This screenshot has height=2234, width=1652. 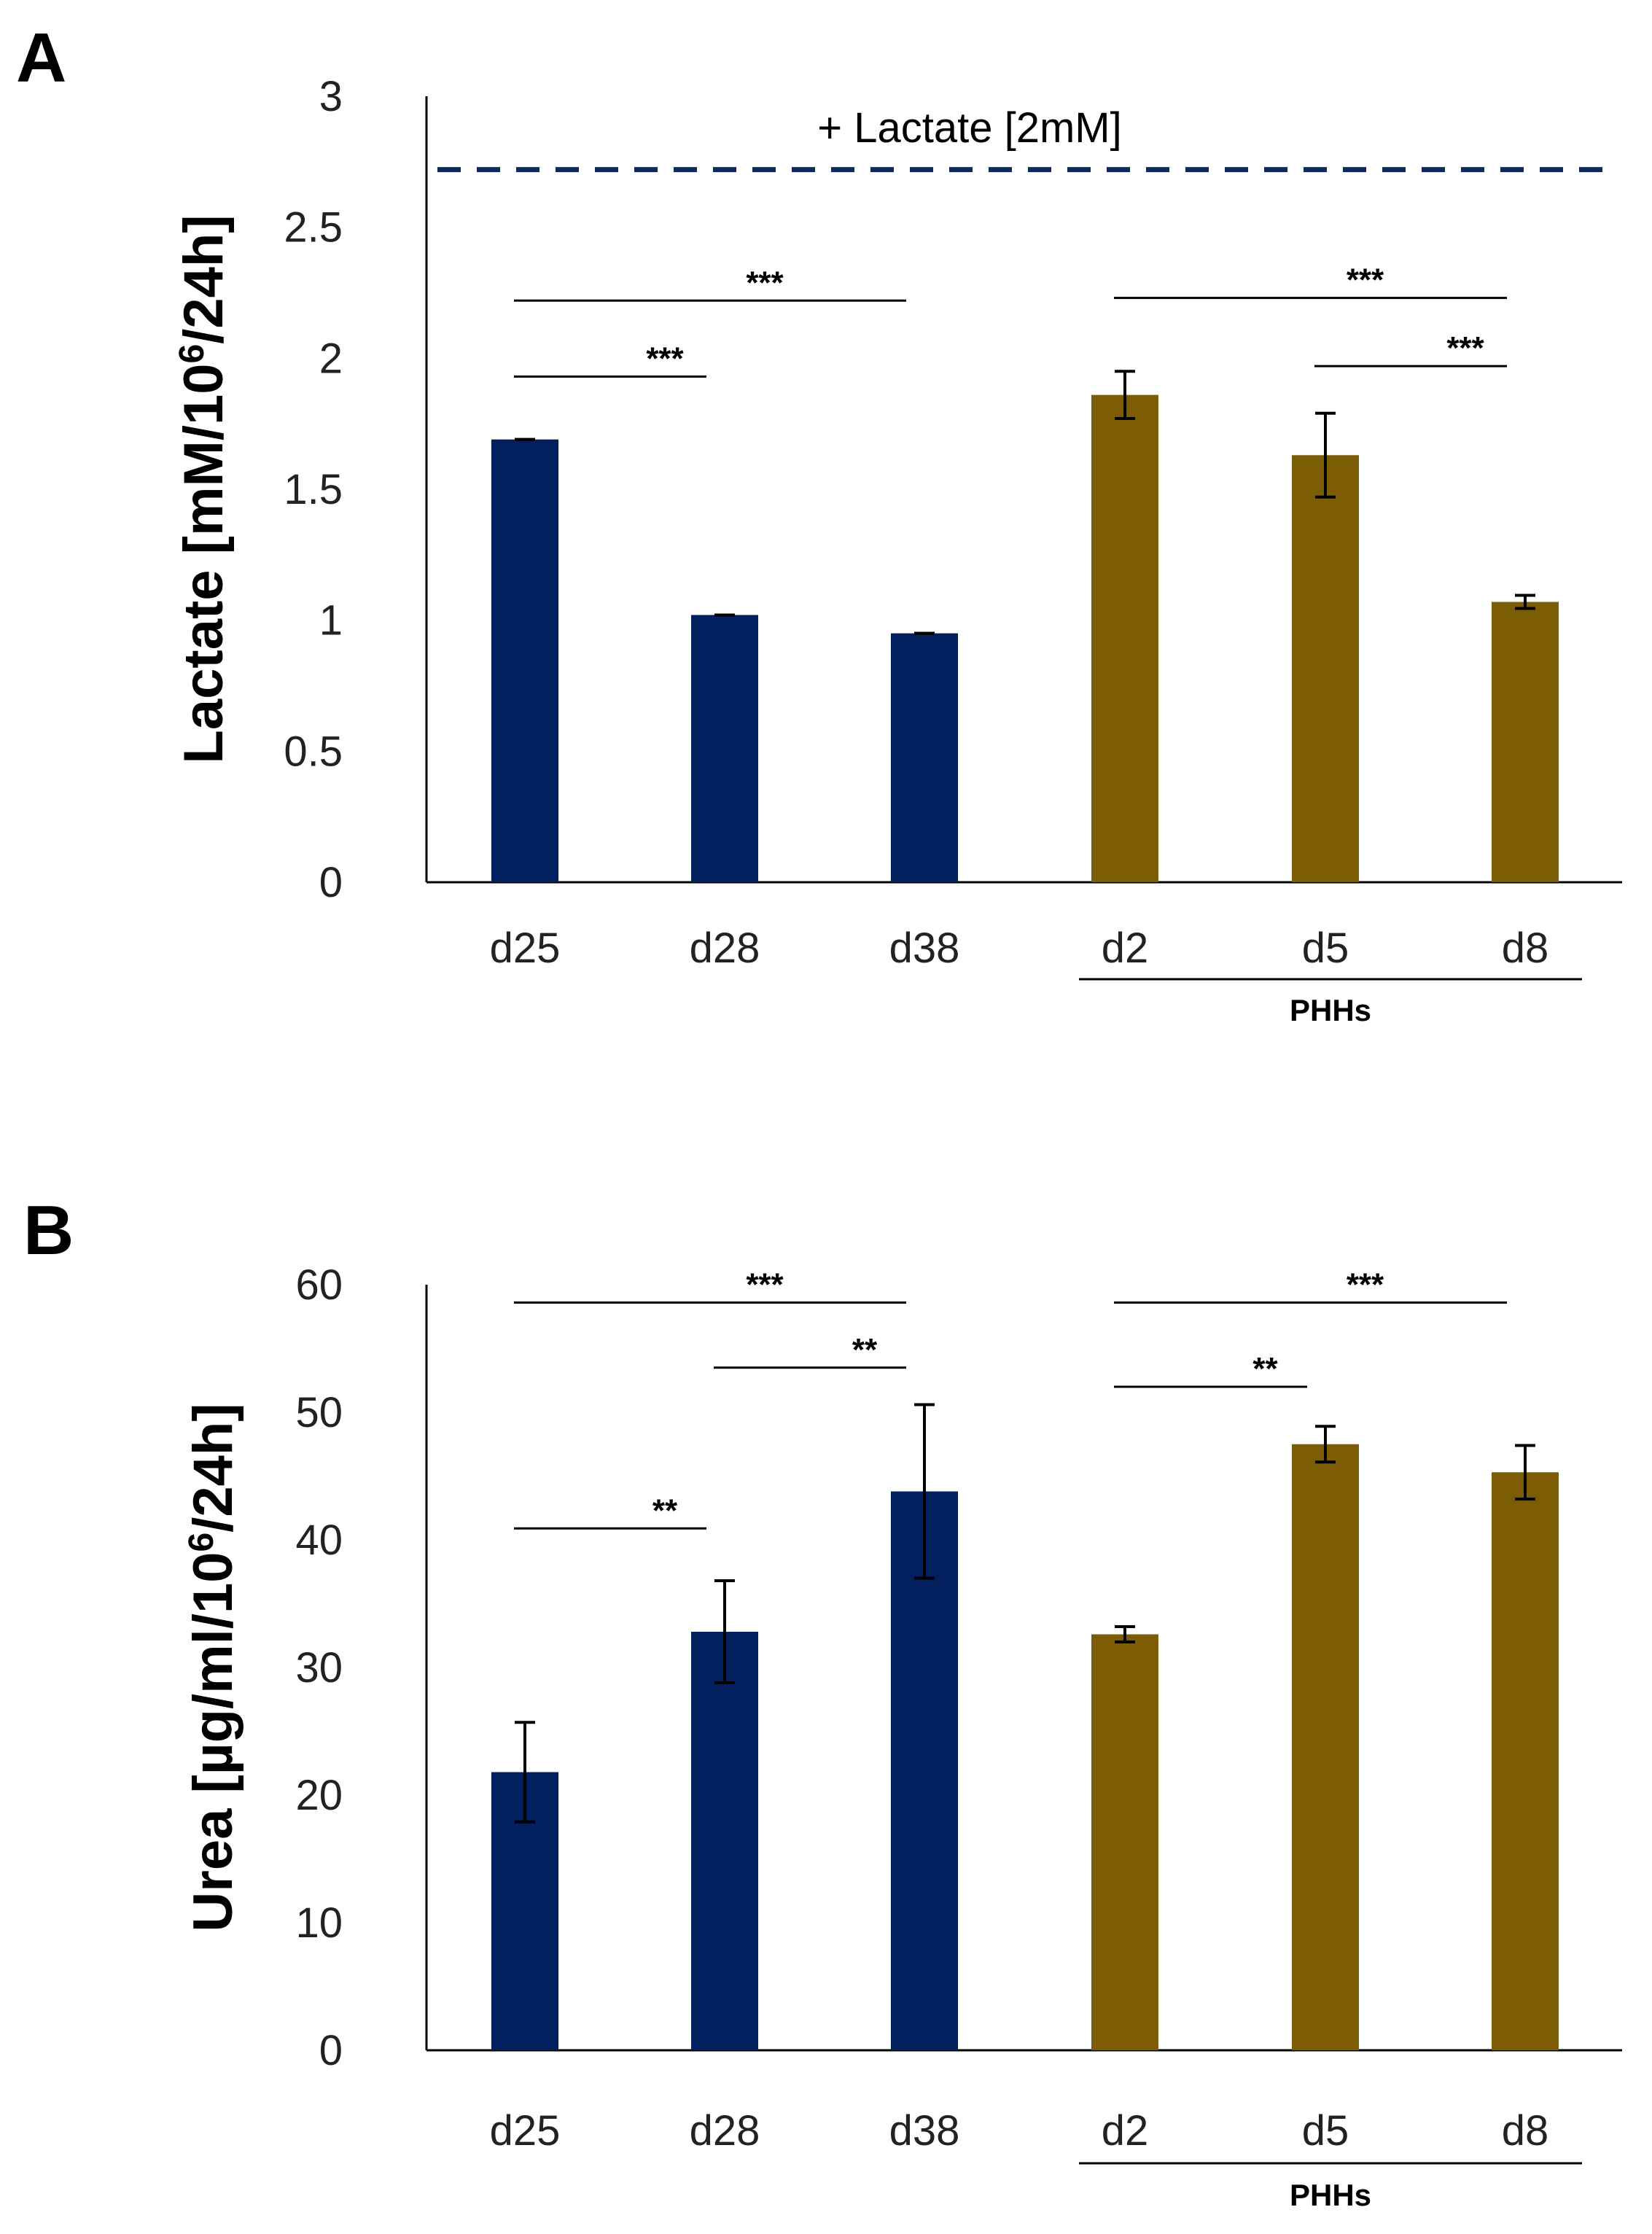 I want to click on panel-a-y-tick-label: 2, so click(x=331, y=358).